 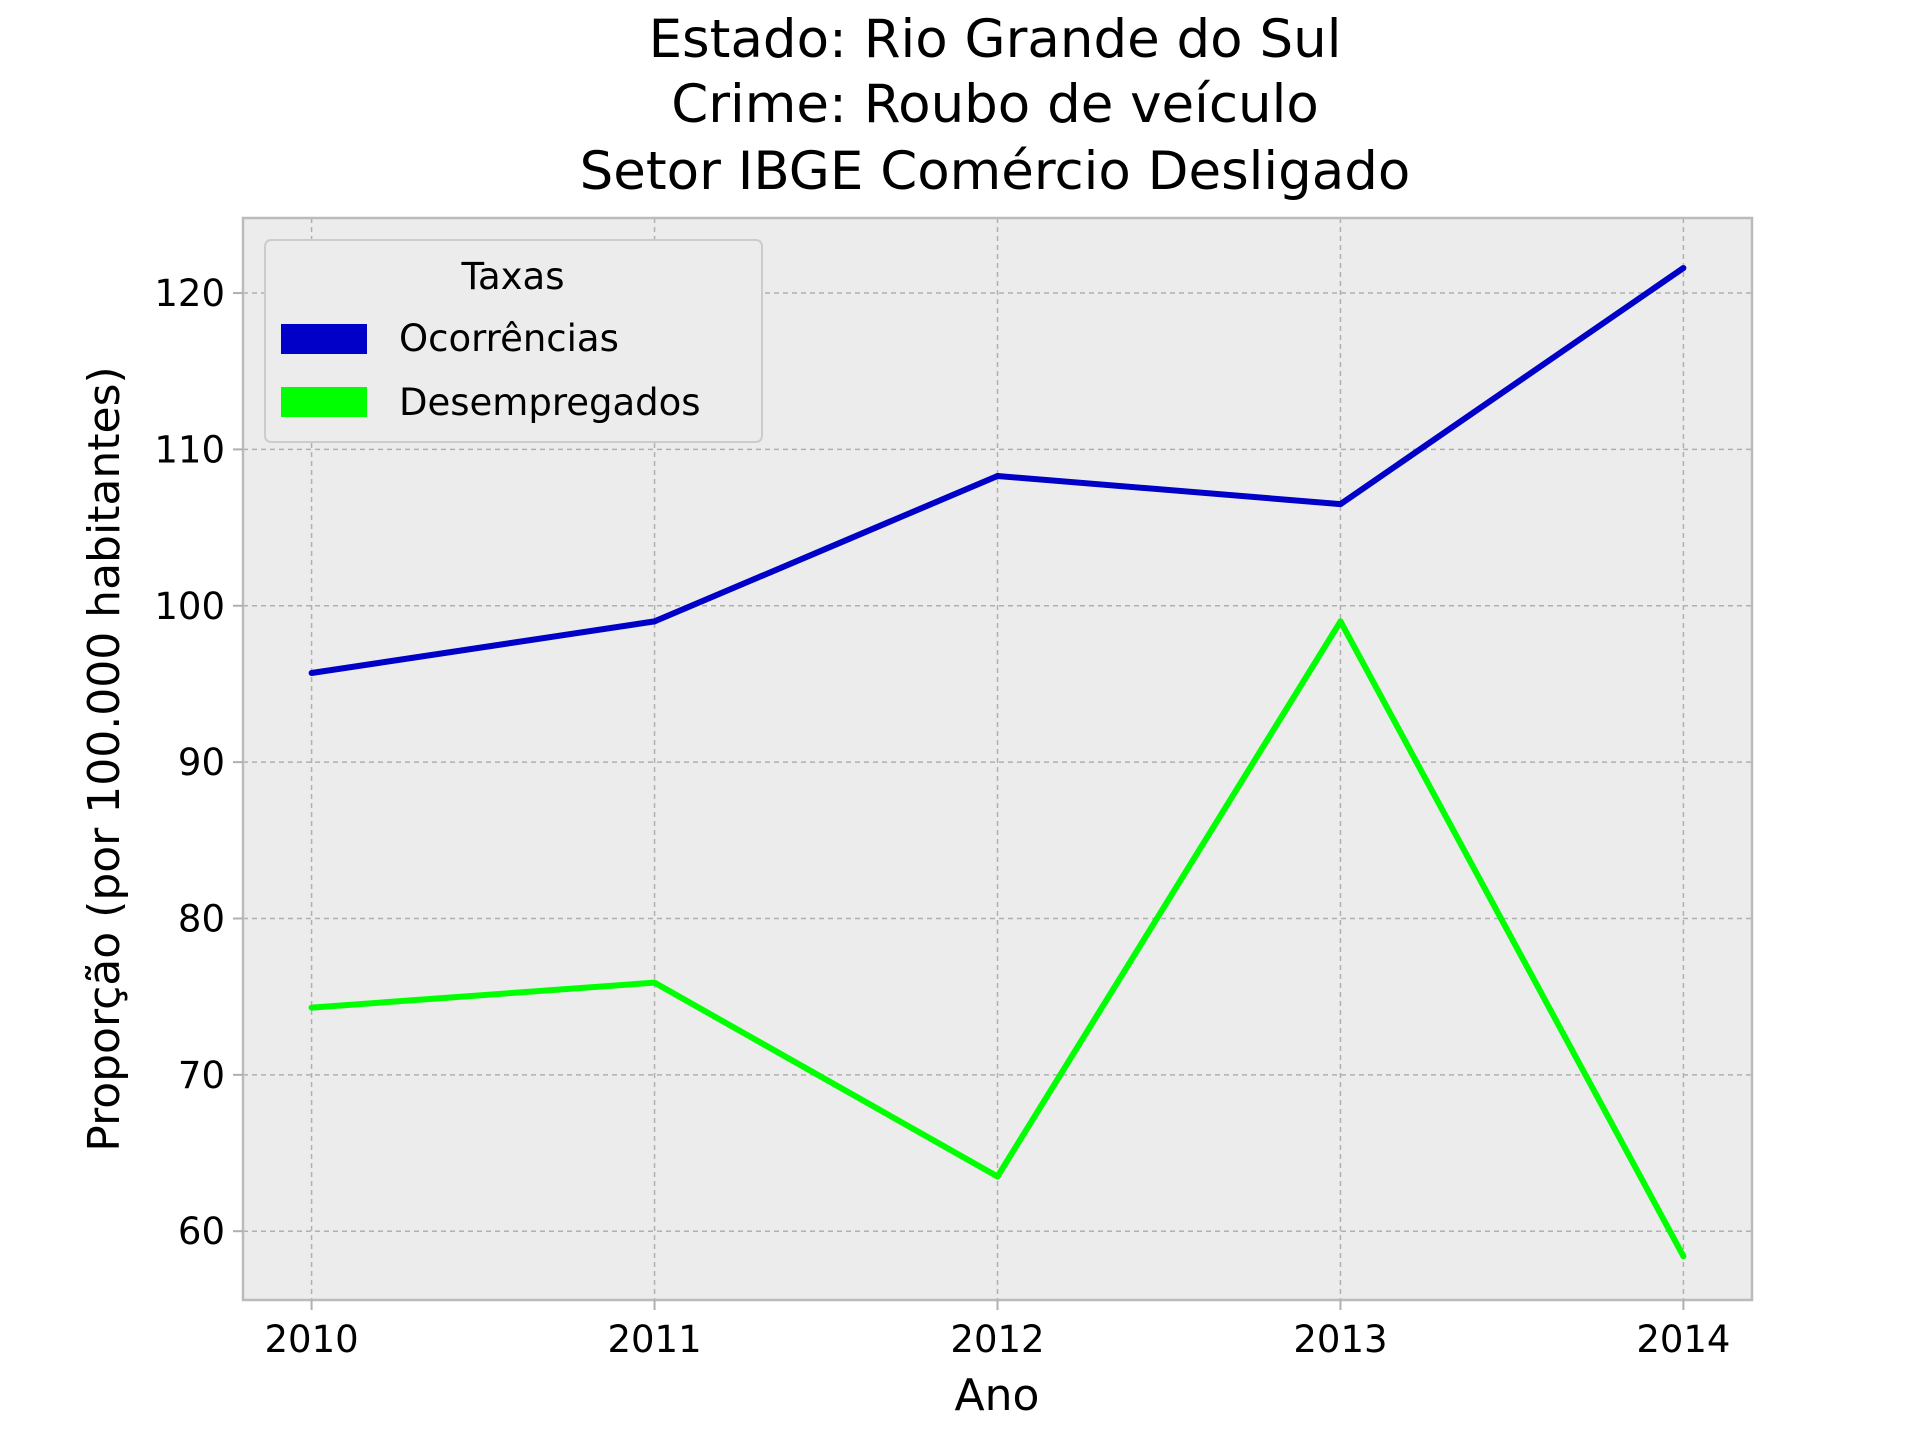 I want to click on legend-entry-desempregados: Desempregados, so click(x=491, y=402).